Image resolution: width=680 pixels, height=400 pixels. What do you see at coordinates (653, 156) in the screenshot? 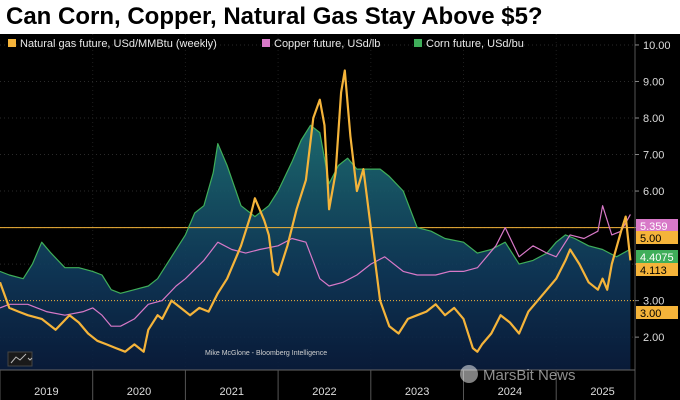
I see `y-tick-label: 7.00` at bounding box center [653, 156].